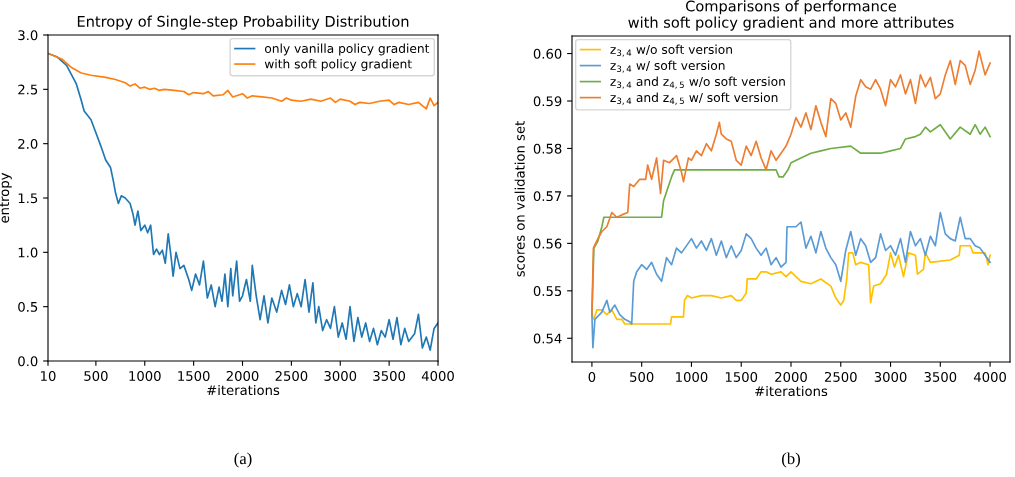 The height and width of the screenshot is (477, 1015). I want to click on legend-label: z$_{3,4}$ and z$_{4,5}$ w/o soft version, so click(697, 82).